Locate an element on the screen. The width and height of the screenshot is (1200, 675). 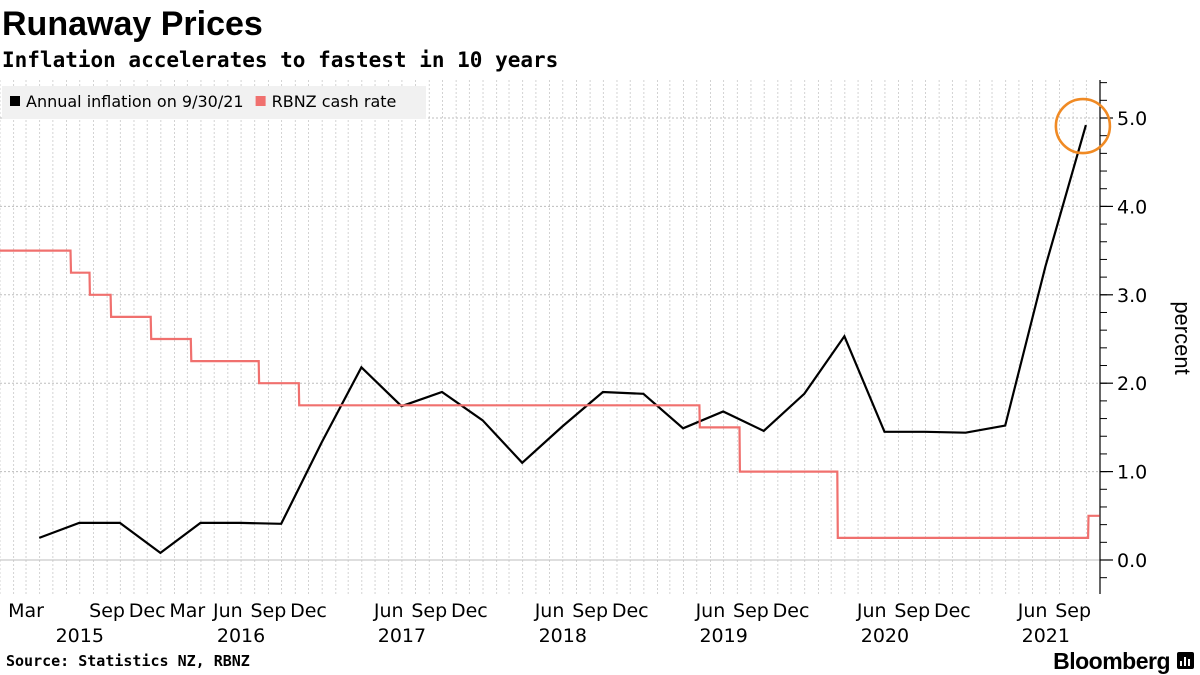
x-year-label: 2020 is located at coordinates (885, 636).